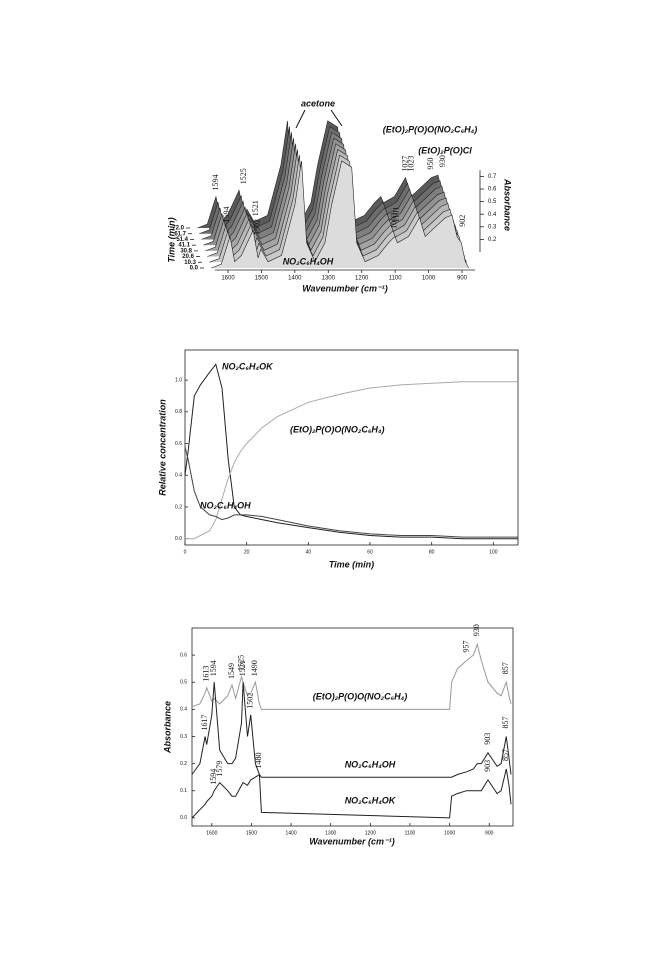  Describe the element at coordinates (188, 257) in the screenshot. I see `z-tick-label: 20.6` at that location.